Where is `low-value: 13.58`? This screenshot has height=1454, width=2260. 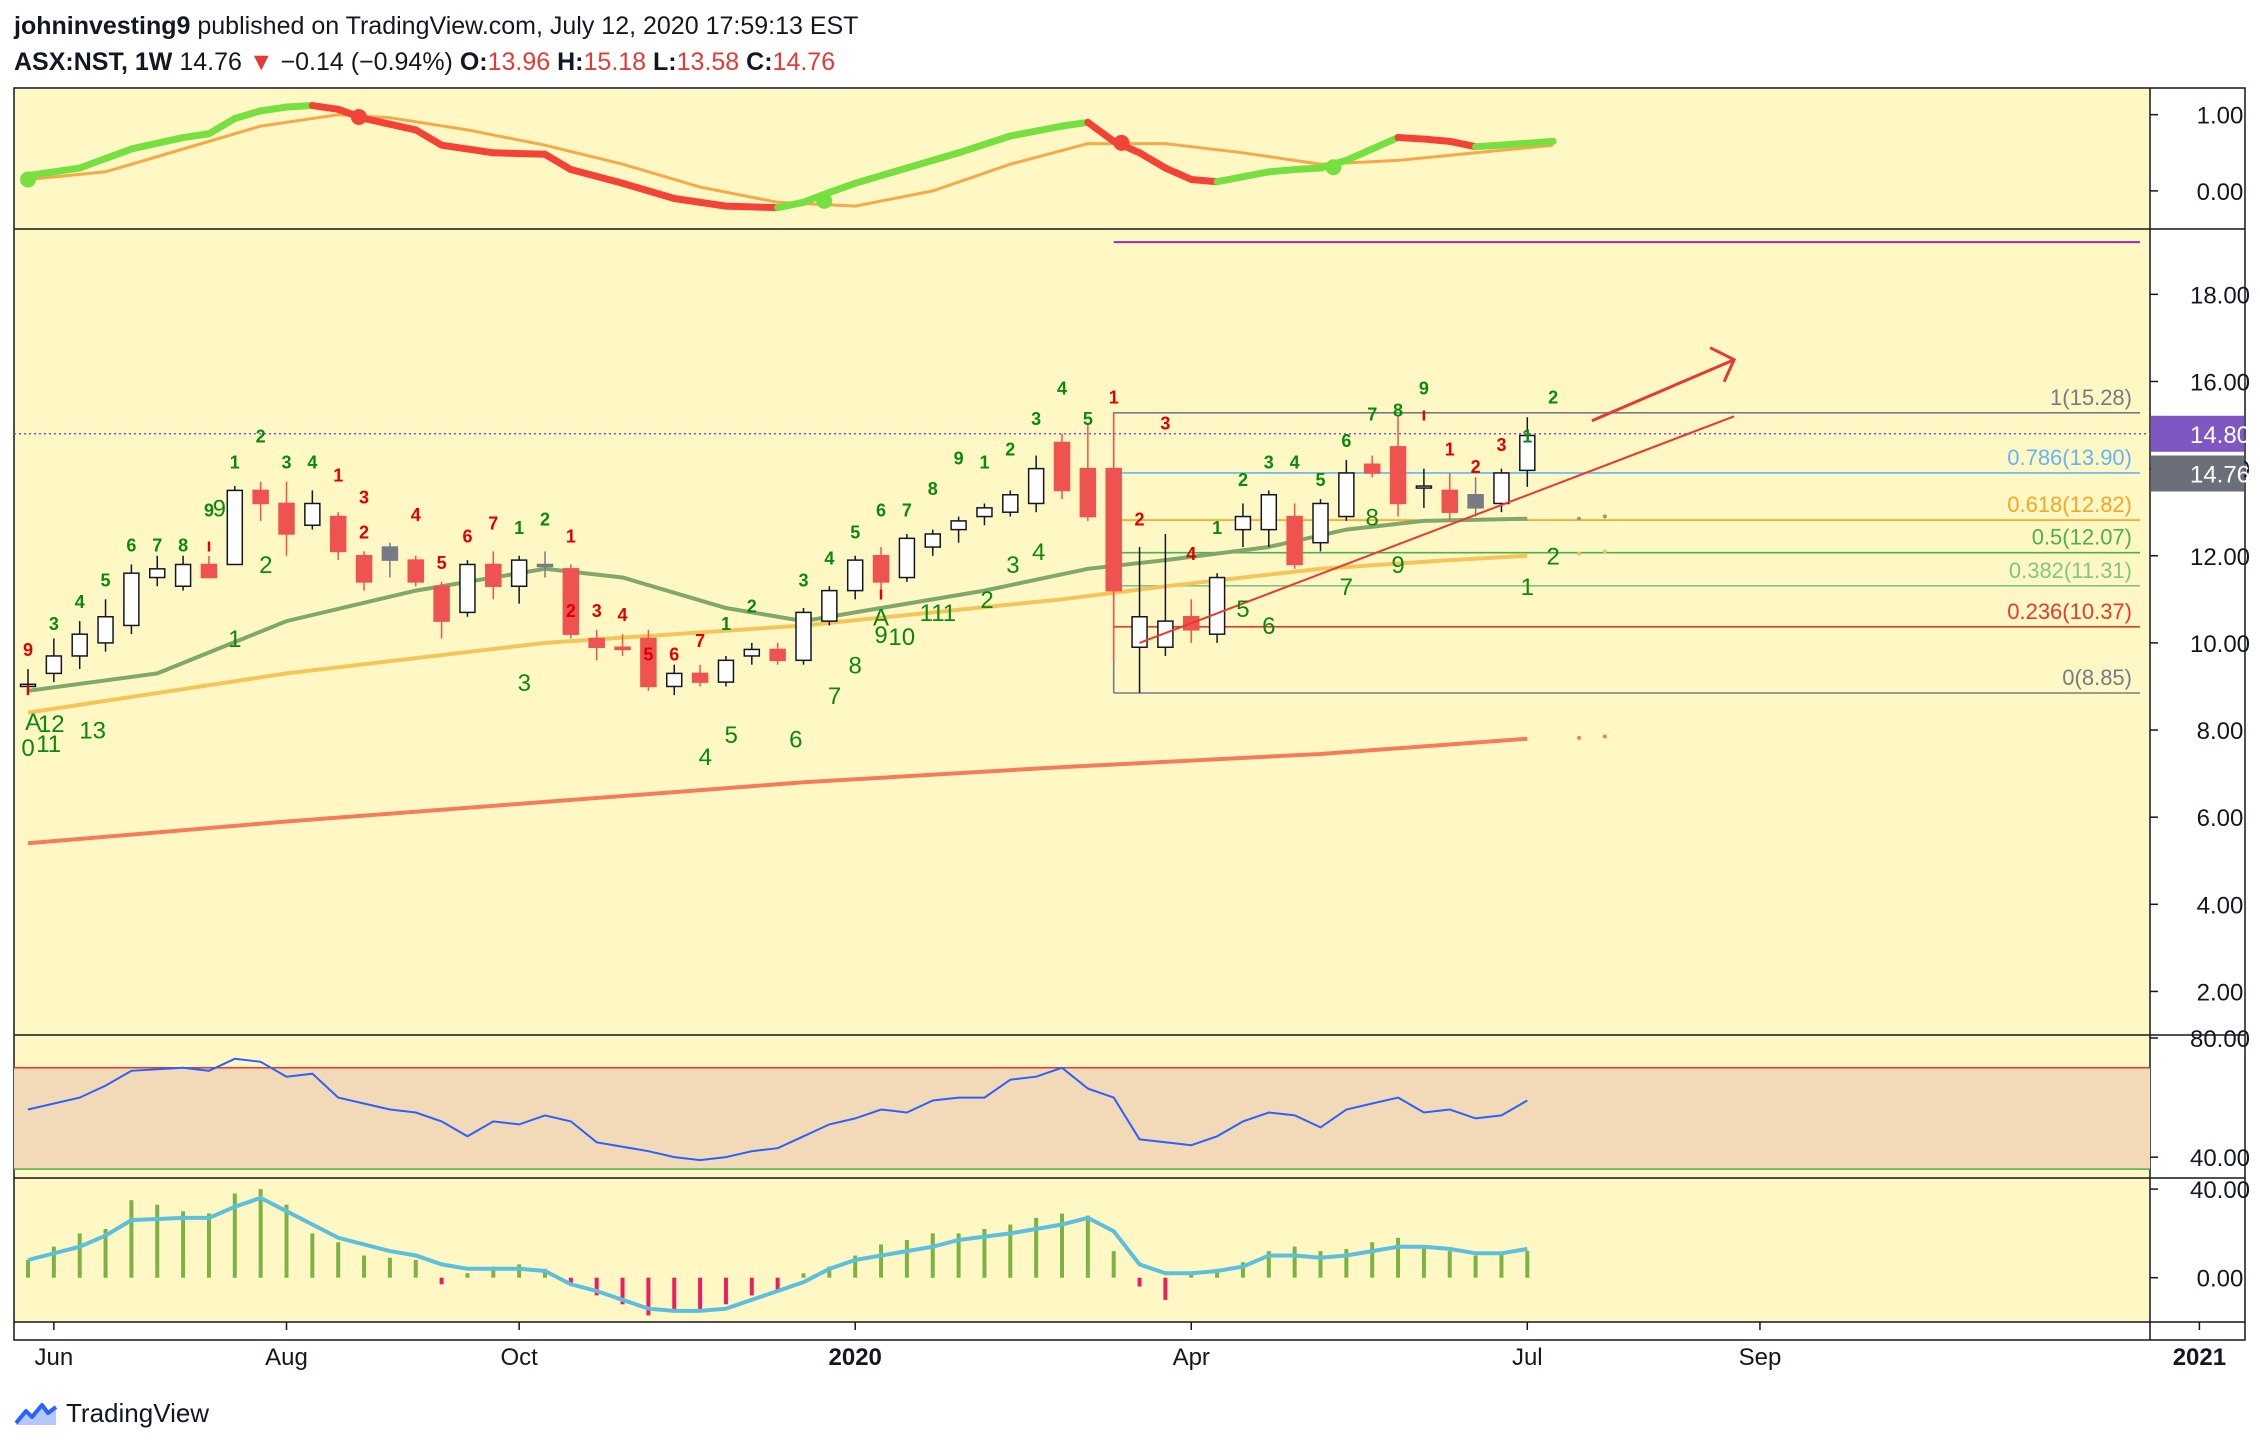
low-value: 13.58 is located at coordinates (708, 62).